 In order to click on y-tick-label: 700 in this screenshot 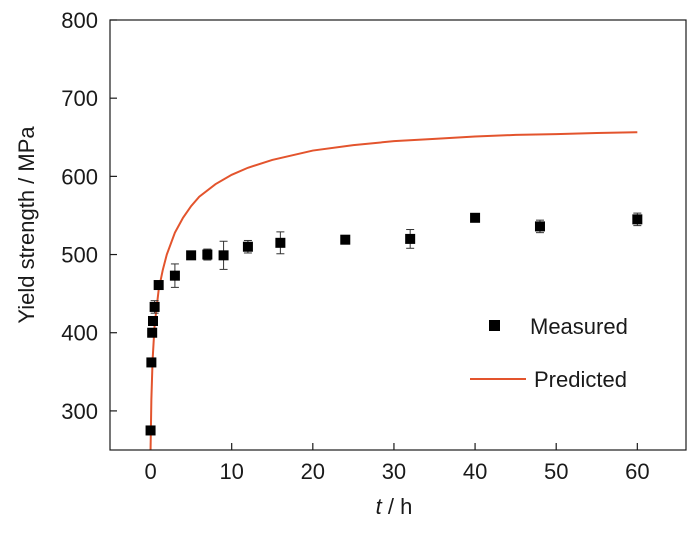, I will do `click(79, 98)`.